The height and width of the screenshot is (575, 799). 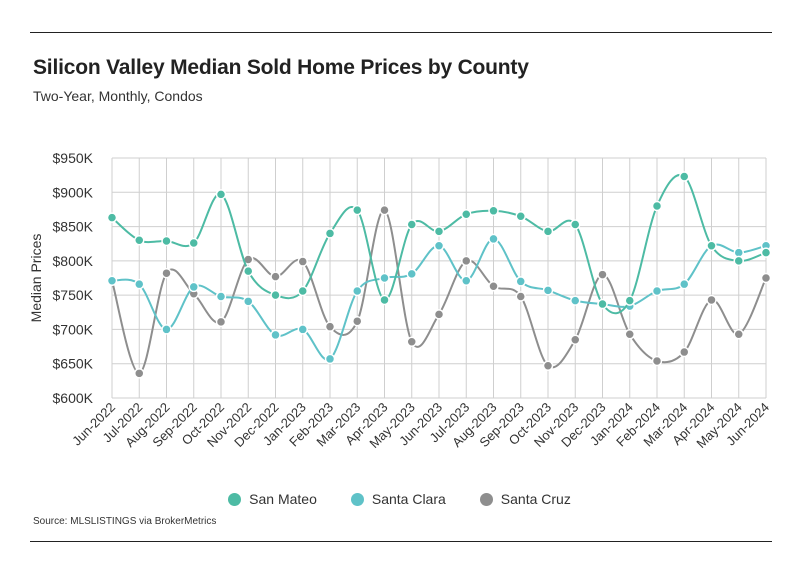 What do you see at coordinates (408, 499) in the screenshot?
I see `legend-label-santa-clara: Santa Clara` at bounding box center [408, 499].